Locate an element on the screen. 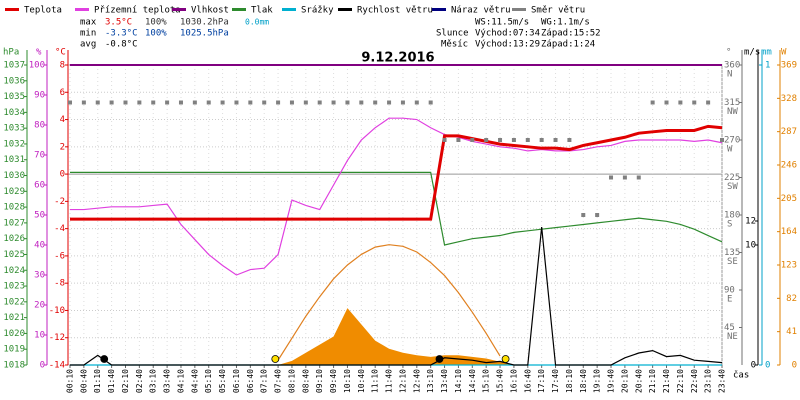  legend-label: Náraz větru is located at coordinates (481, 11).